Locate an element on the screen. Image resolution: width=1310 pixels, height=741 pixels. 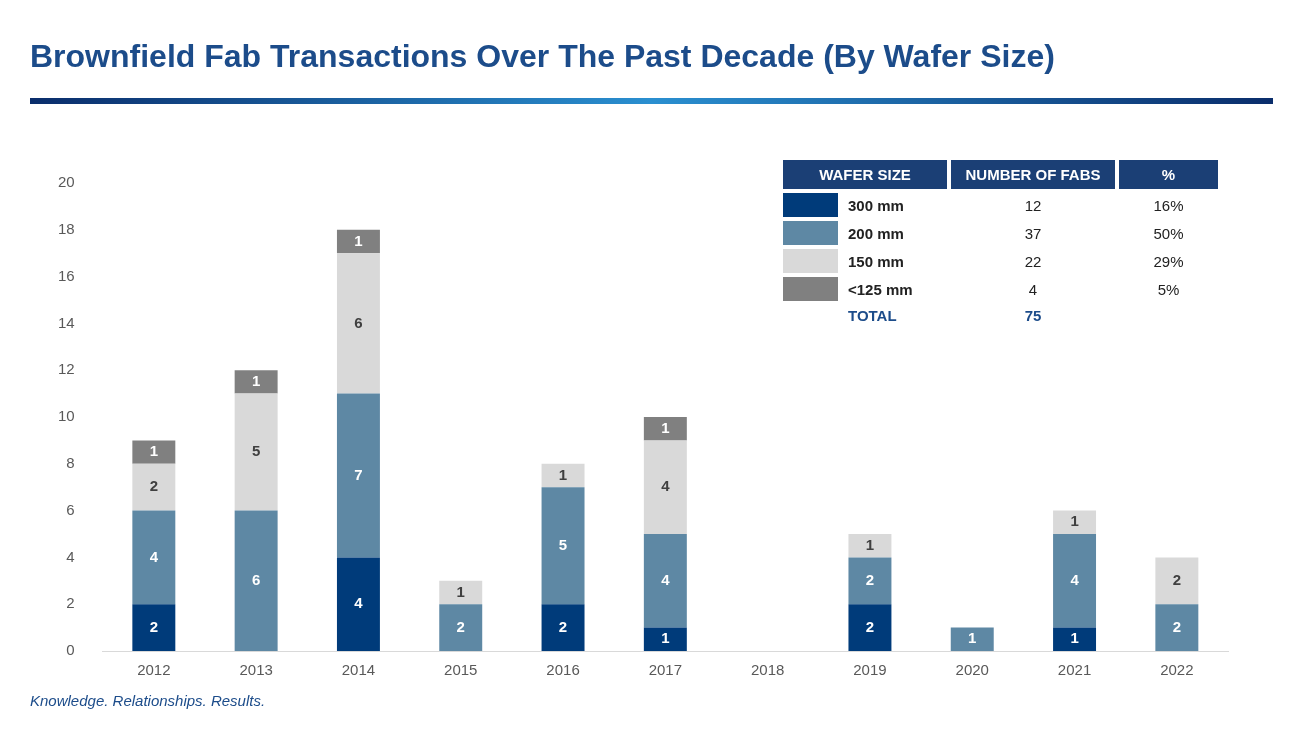
x-tick-label: 2022 is located at coordinates (1177, 670).